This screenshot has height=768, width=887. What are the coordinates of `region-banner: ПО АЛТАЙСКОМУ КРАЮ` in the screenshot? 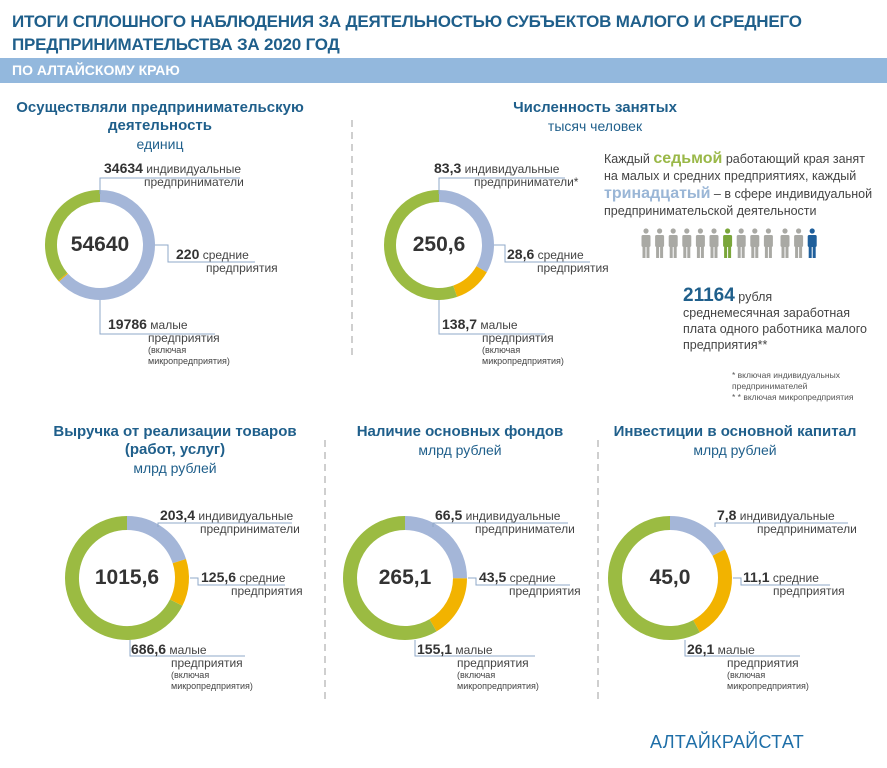 It's located at (443, 70).